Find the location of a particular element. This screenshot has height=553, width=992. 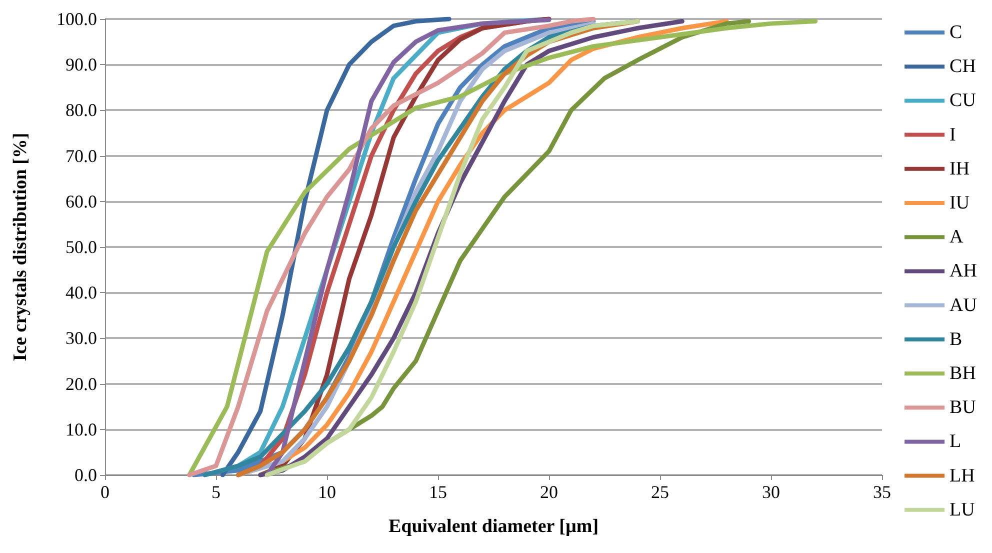

legend-label: CU is located at coordinates (963, 101).